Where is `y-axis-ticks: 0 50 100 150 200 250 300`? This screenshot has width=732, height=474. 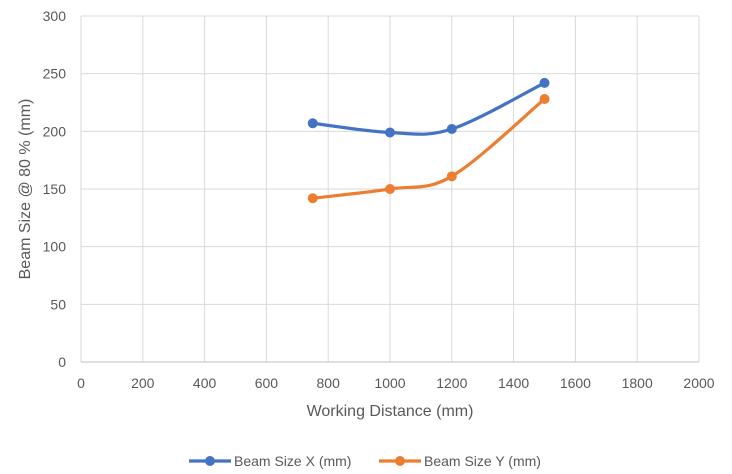 y-axis-ticks: 0 50 100 150 200 250 300 is located at coordinates (55, 189).